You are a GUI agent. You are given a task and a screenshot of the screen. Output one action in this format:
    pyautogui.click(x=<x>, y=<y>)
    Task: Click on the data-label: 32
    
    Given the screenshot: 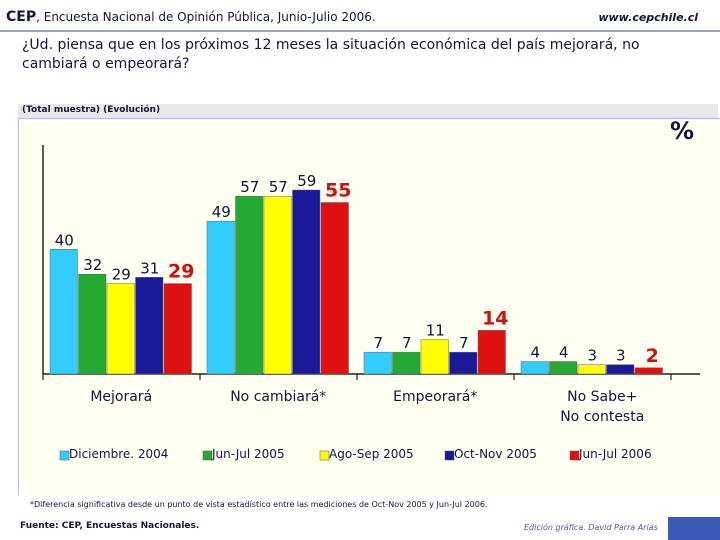 What is the action you would take?
    pyautogui.click(x=92, y=265)
    